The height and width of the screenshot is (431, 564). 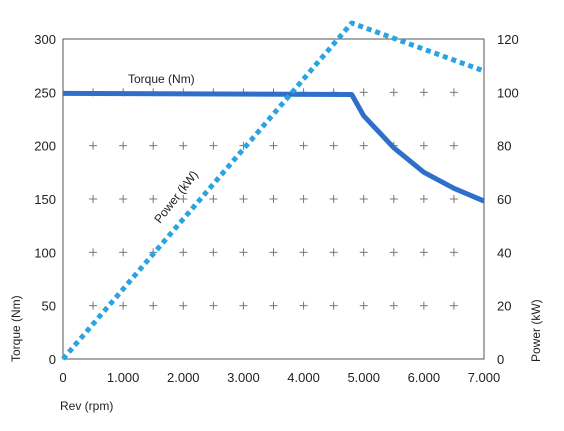 What do you see at coordinates (424, 377) in the screenshot?
I see `x-tick-label: 6.000` at bounding box center [424, 377].